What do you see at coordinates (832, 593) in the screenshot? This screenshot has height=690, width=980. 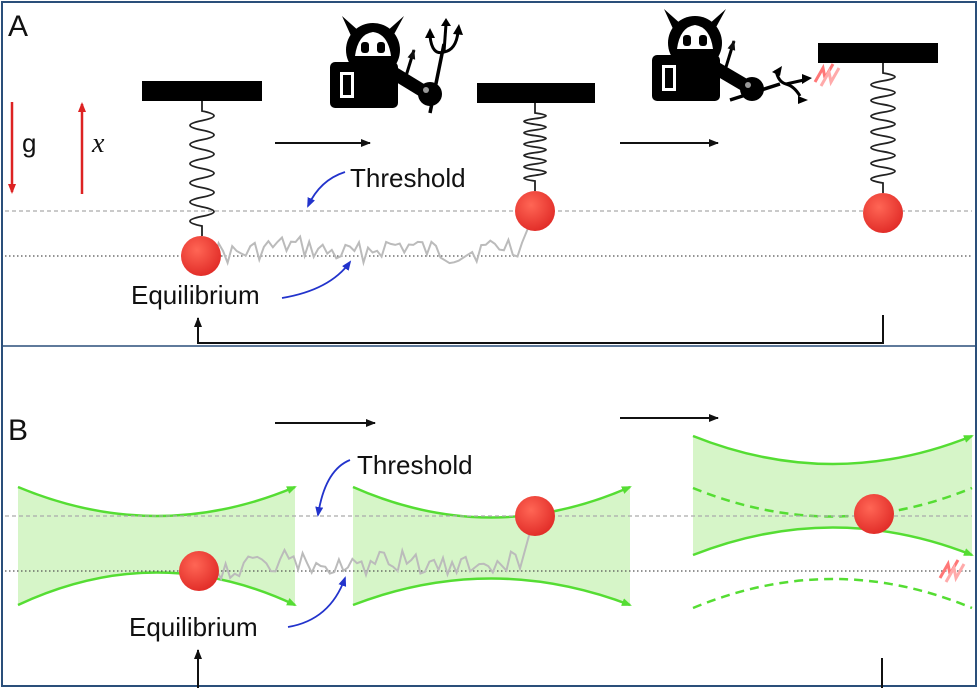 I see `trap-3-old-lower-dashed` at bounding box center [832, 593].